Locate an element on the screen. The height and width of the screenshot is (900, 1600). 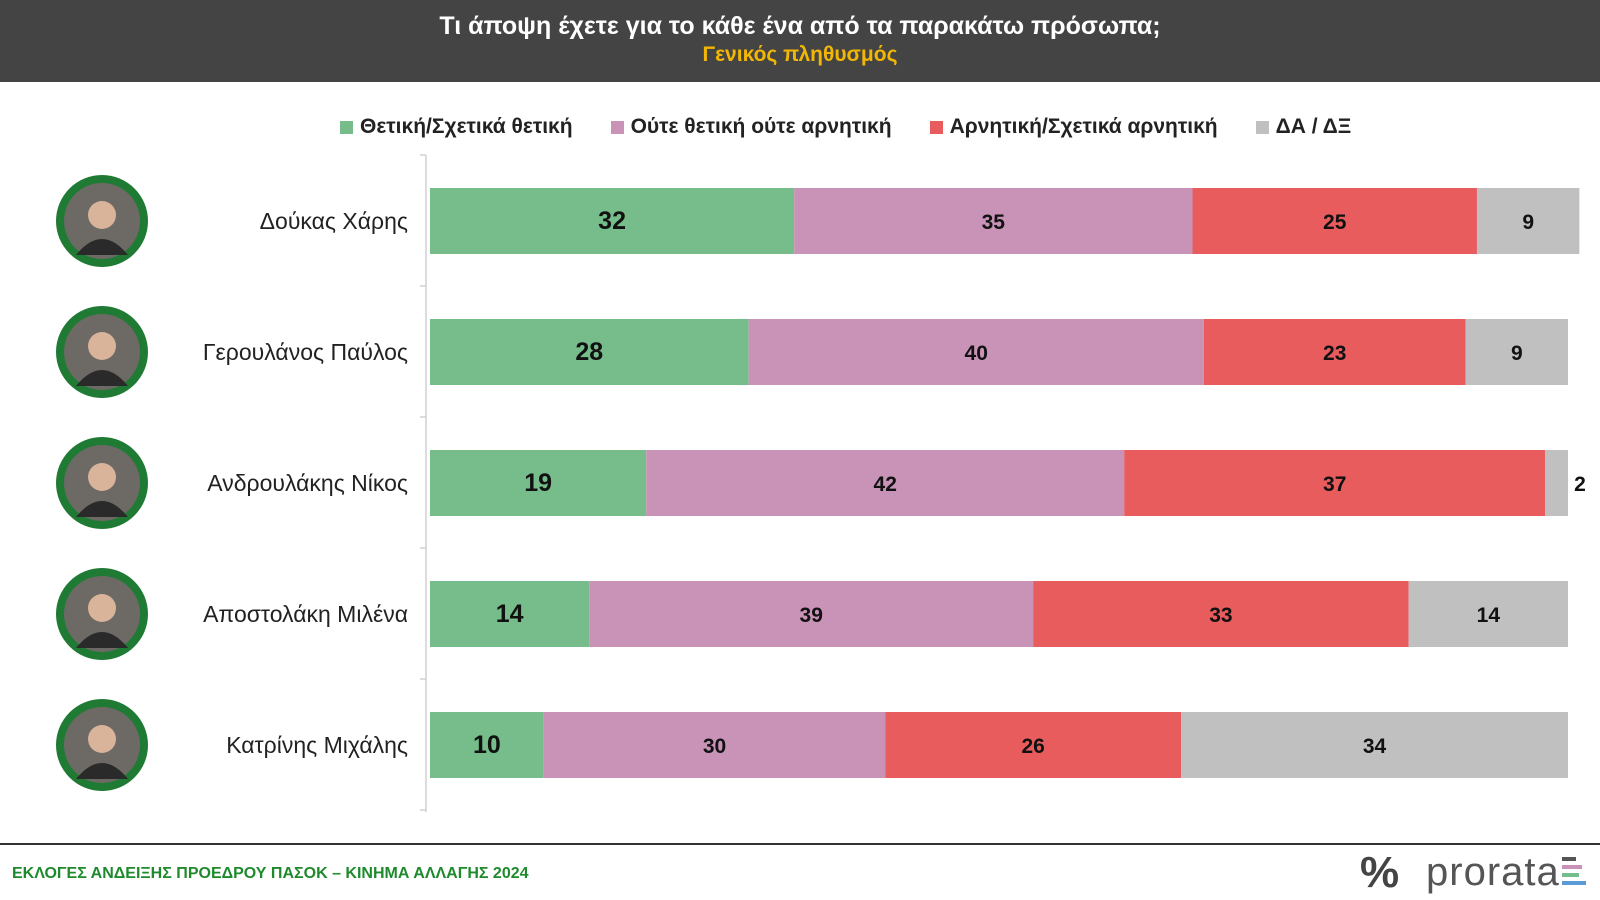
category-label: Δούκας Χάρης is located at coordinates (334, 221).